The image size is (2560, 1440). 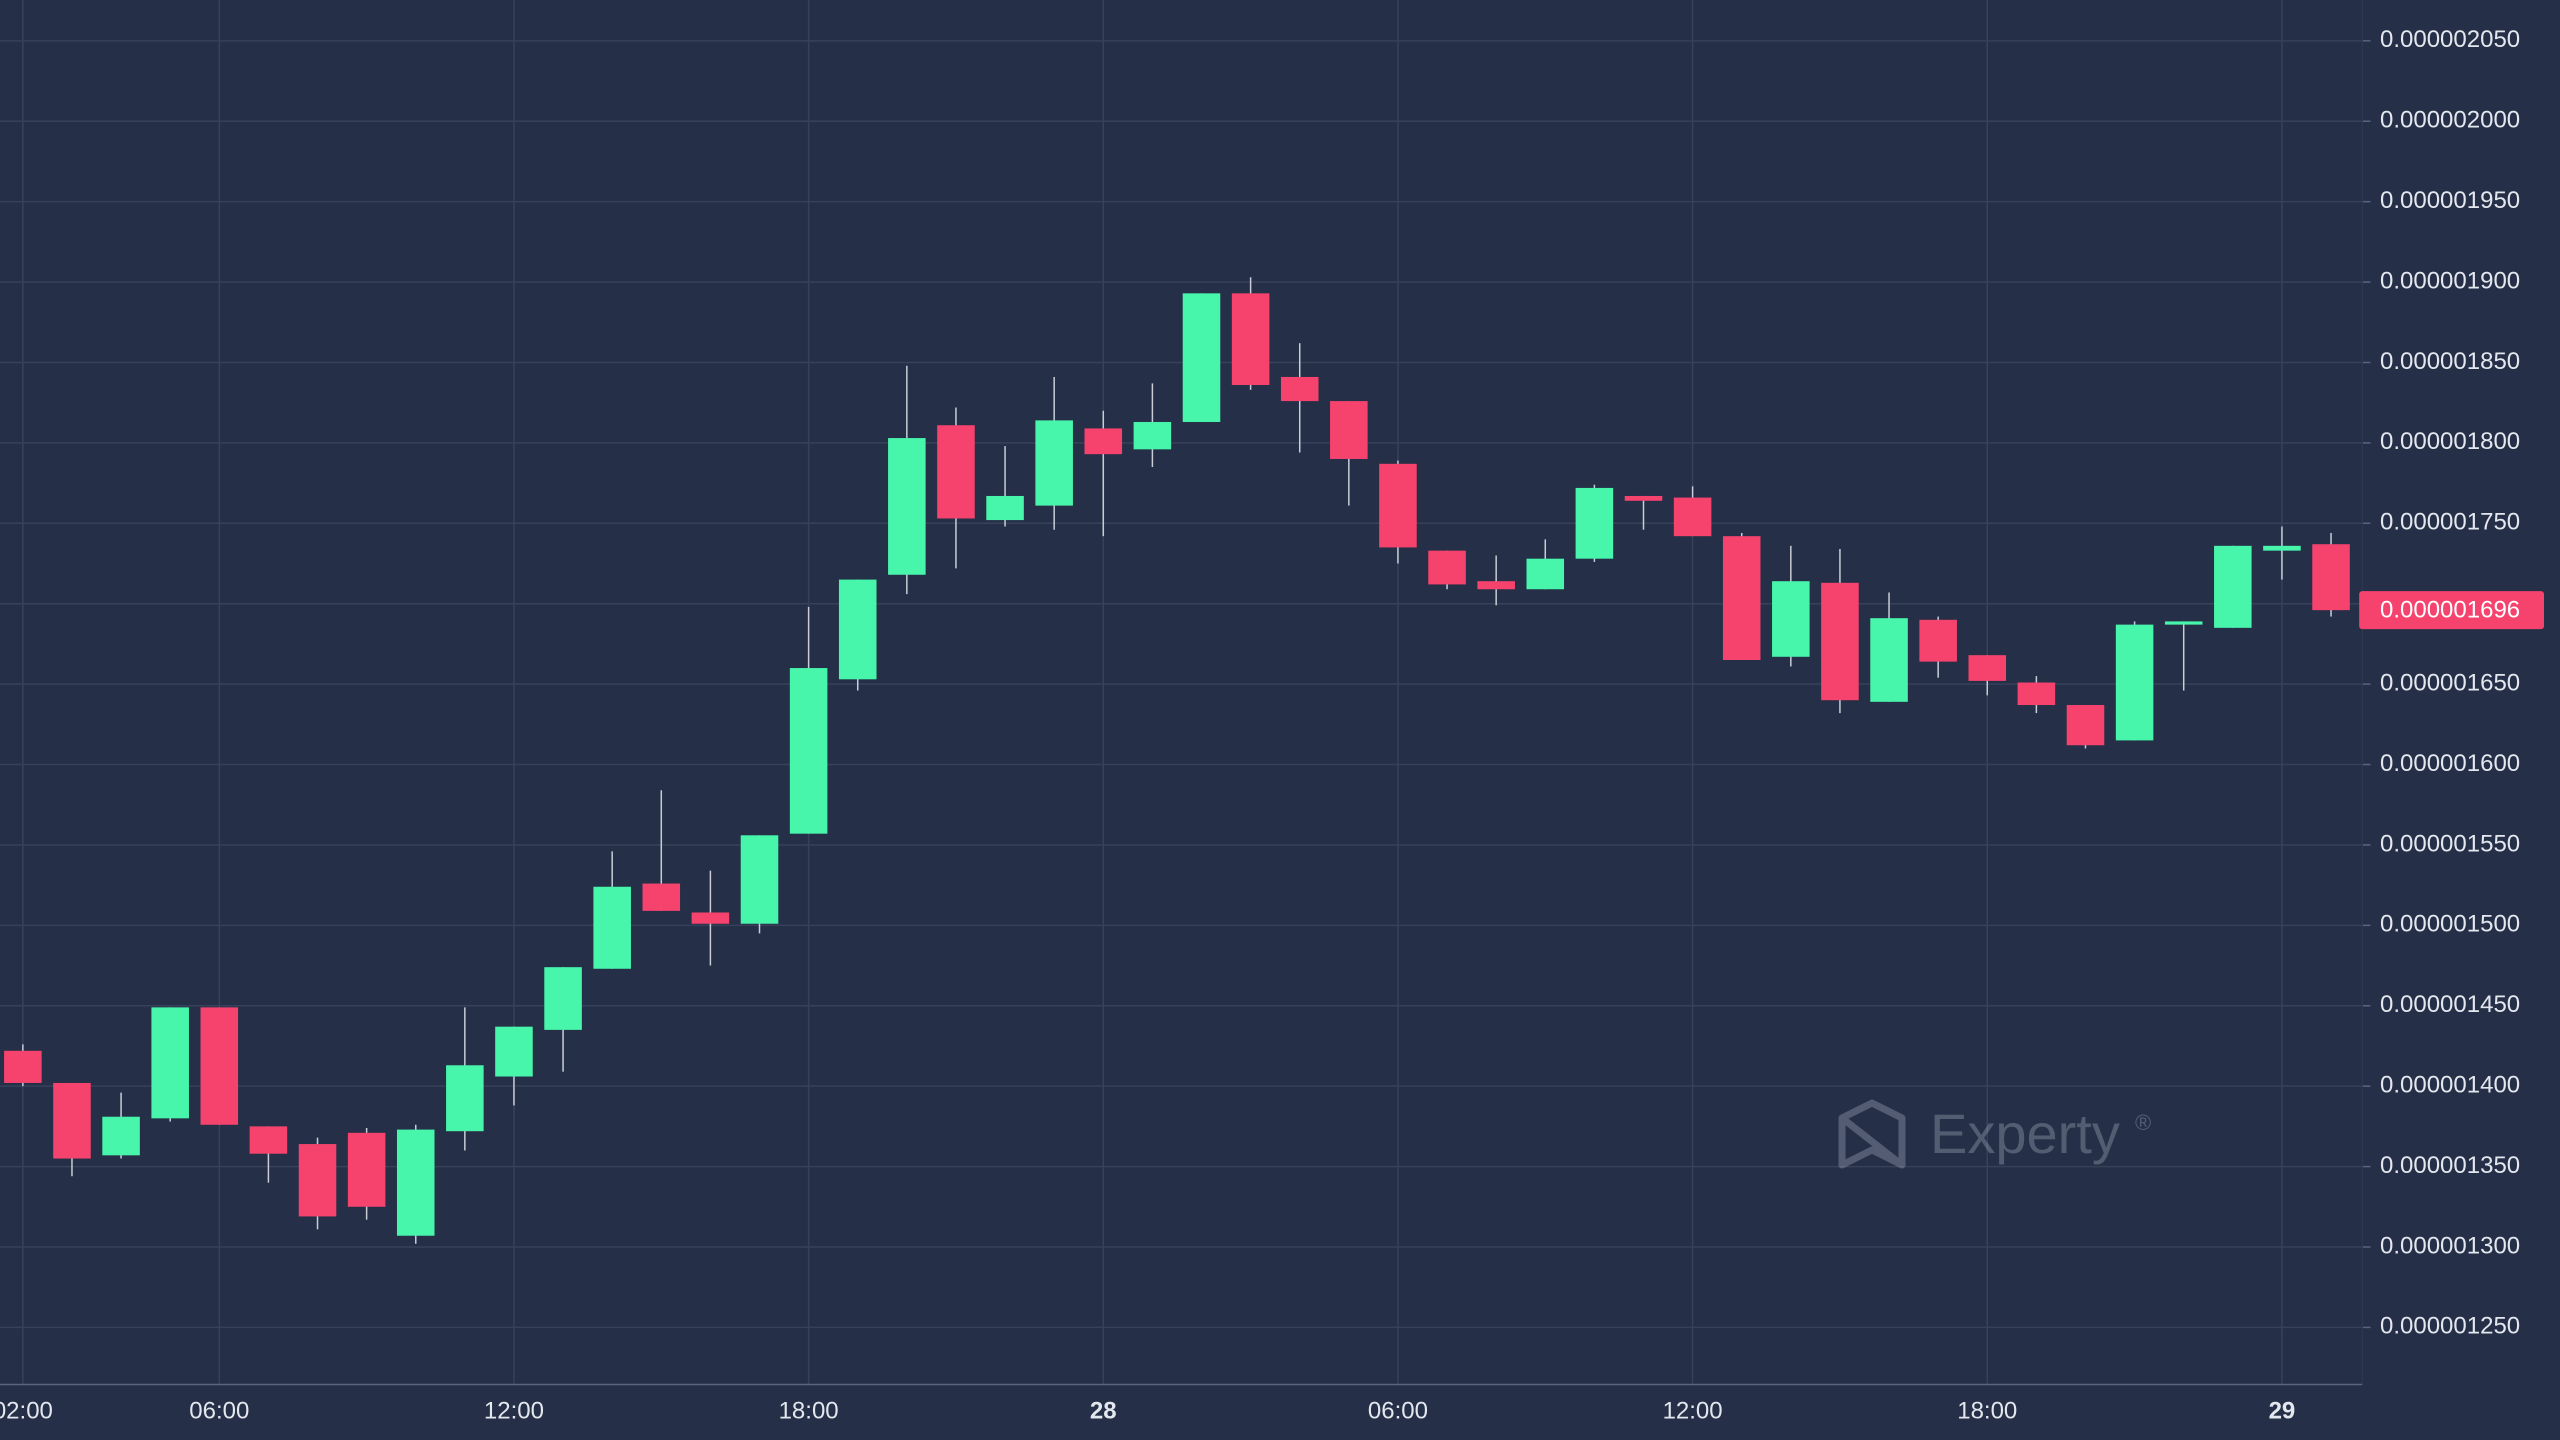 What do you see at coordinates (2450, 441) in the screenshot?
I see `y-tick-label: 0.000001800` at bounding box center [2450, 441].